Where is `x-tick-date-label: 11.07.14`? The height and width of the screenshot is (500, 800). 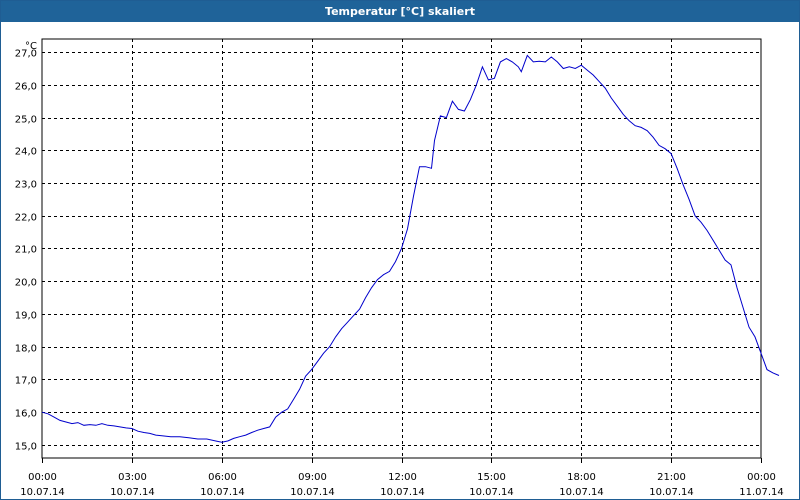
x-tick-date-label: 11.07.14 is located at coordinates (761, 492).